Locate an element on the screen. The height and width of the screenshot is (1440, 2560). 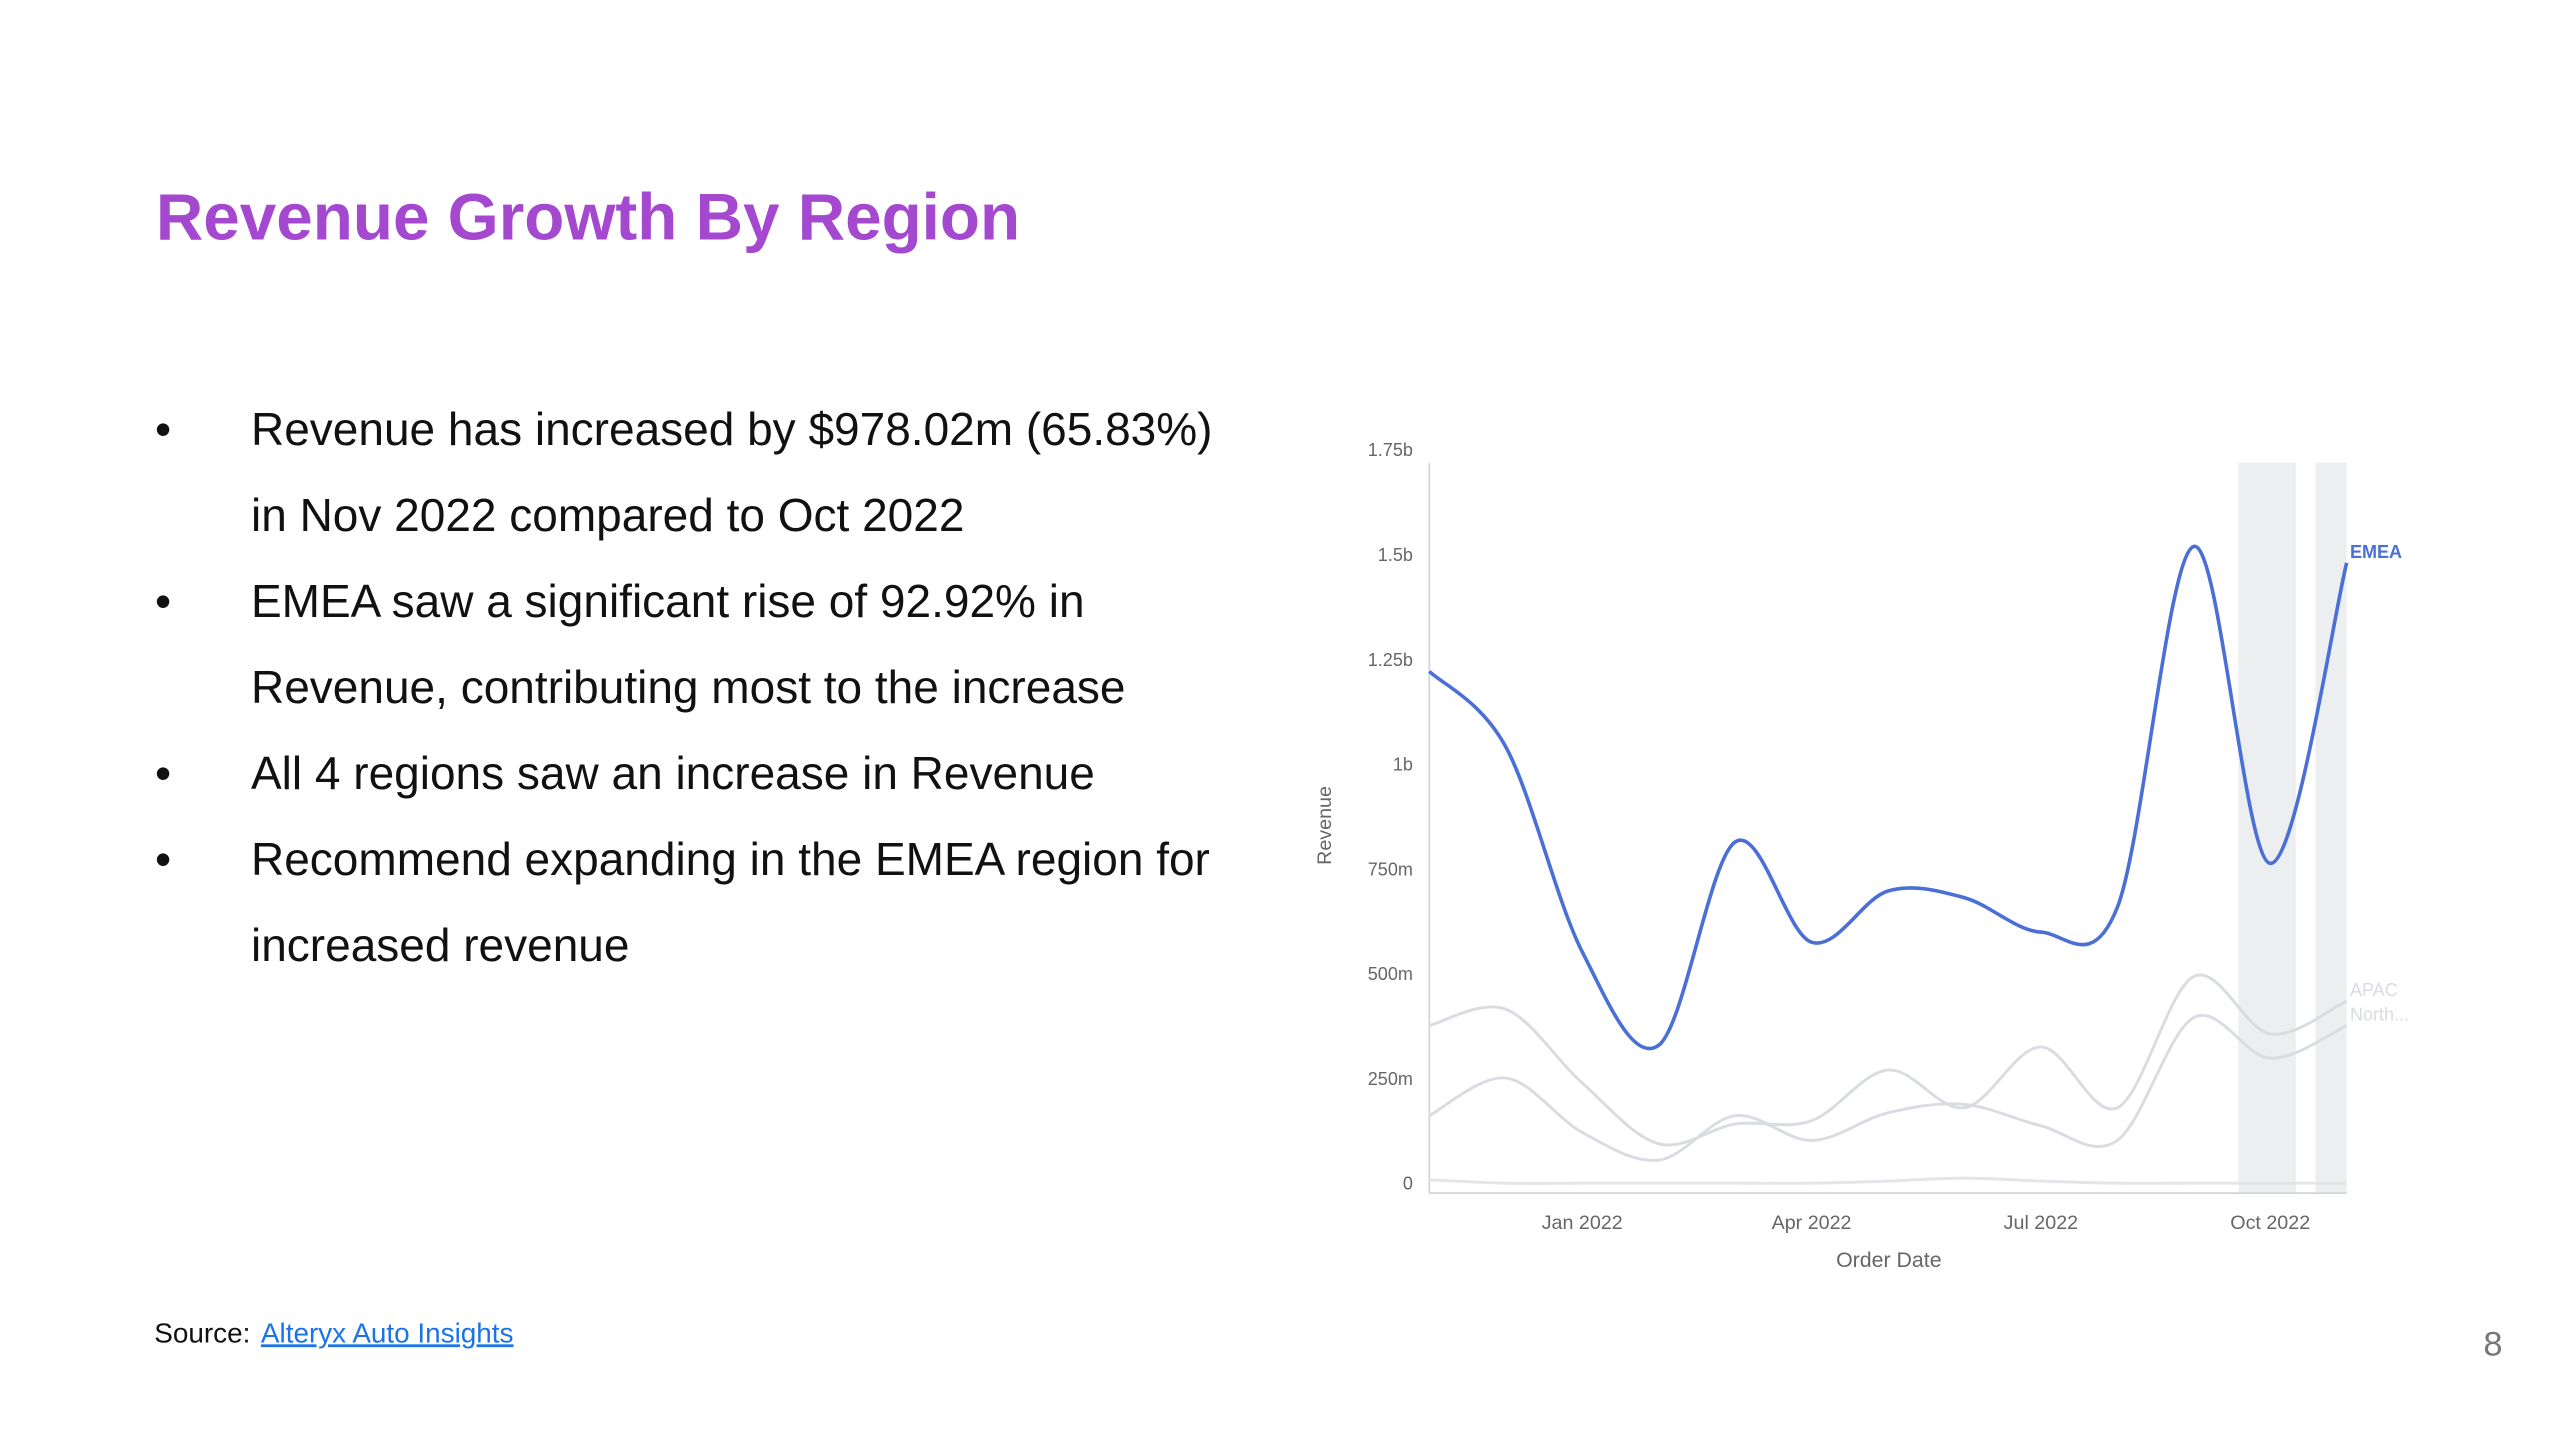
x-axis-label: Order Date is located at coordinates (1889, 1260).